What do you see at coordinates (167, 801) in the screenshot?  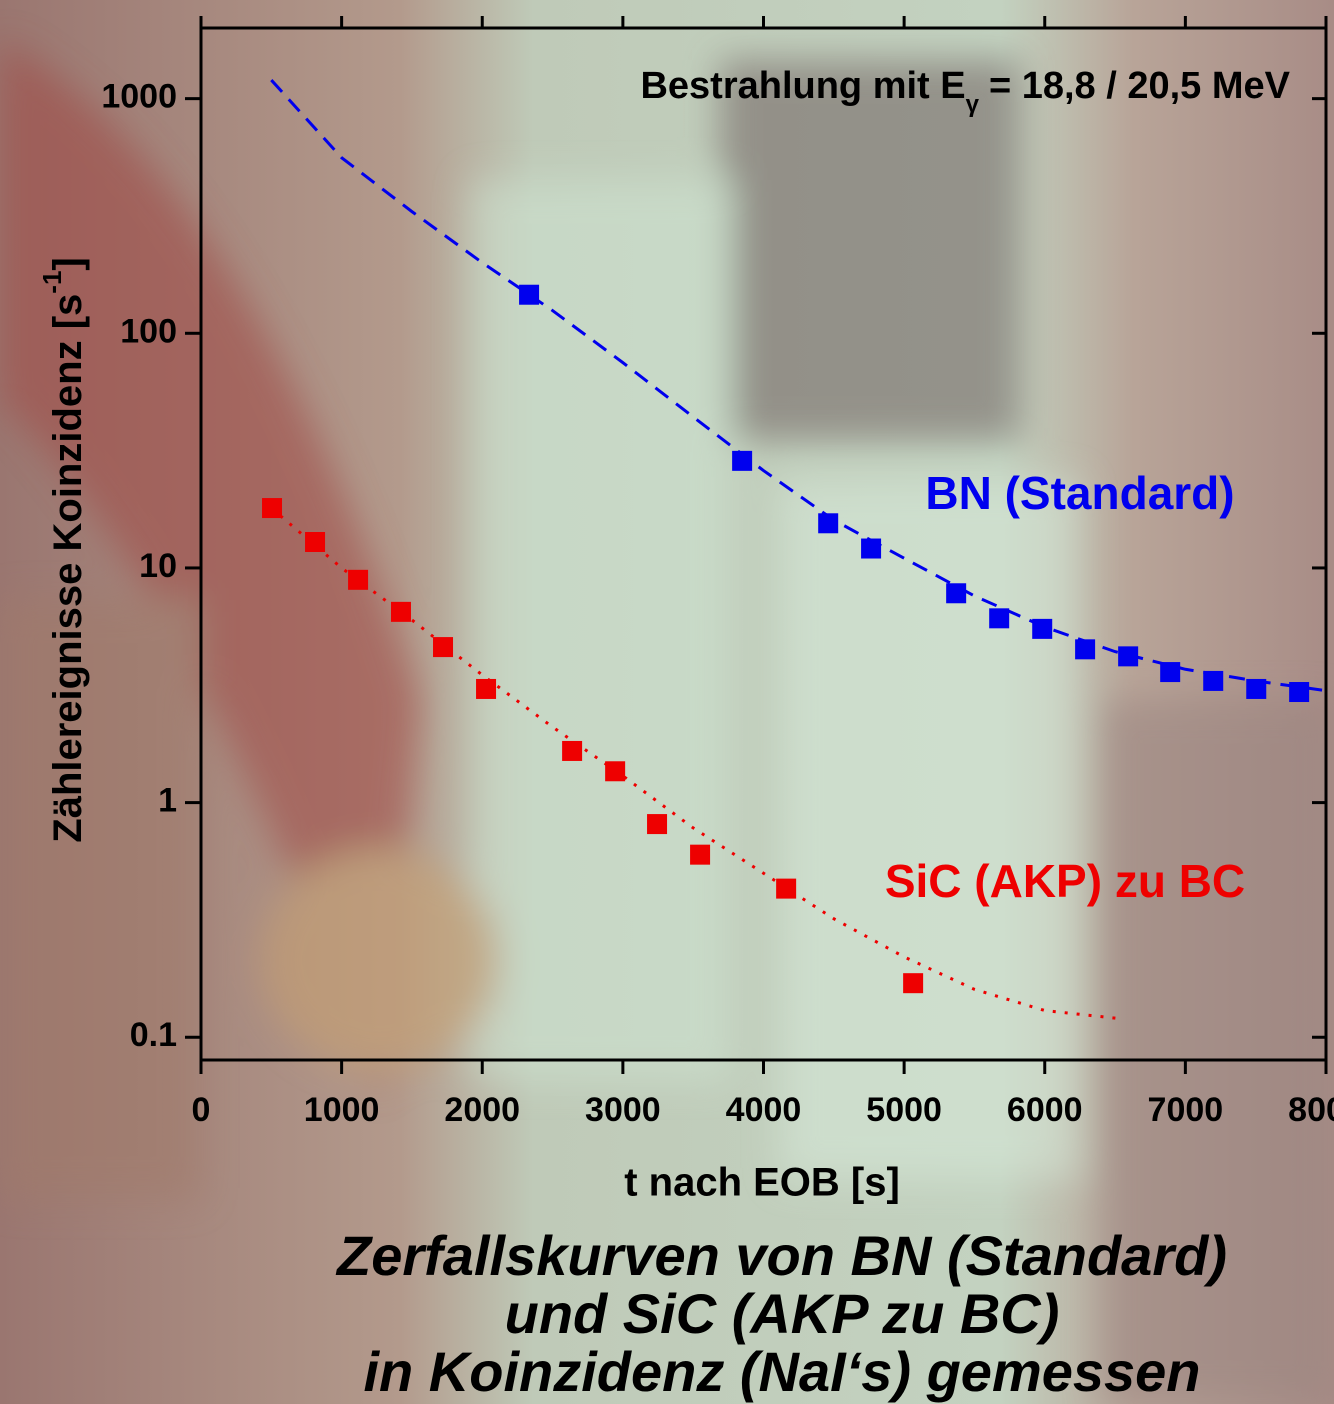 I see `y-tick-label: 1` at bounding box center [167, 801].